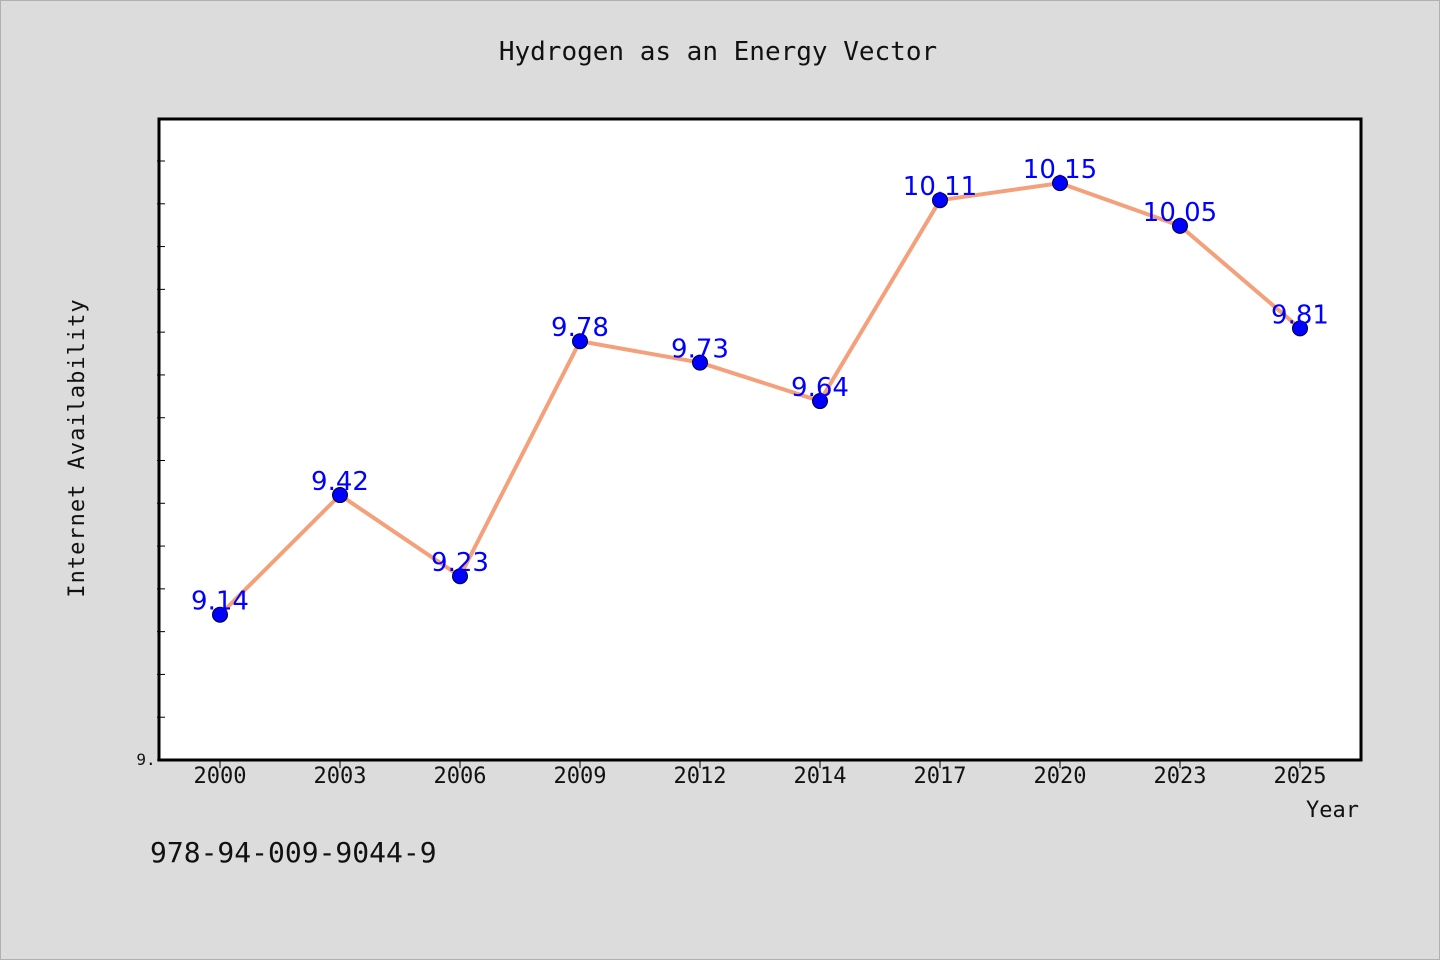  What do you see at coordinates (77, 447) in the screenshot?
I see `y-axis-title: Internet Availability` at bounding box center [77, 447].